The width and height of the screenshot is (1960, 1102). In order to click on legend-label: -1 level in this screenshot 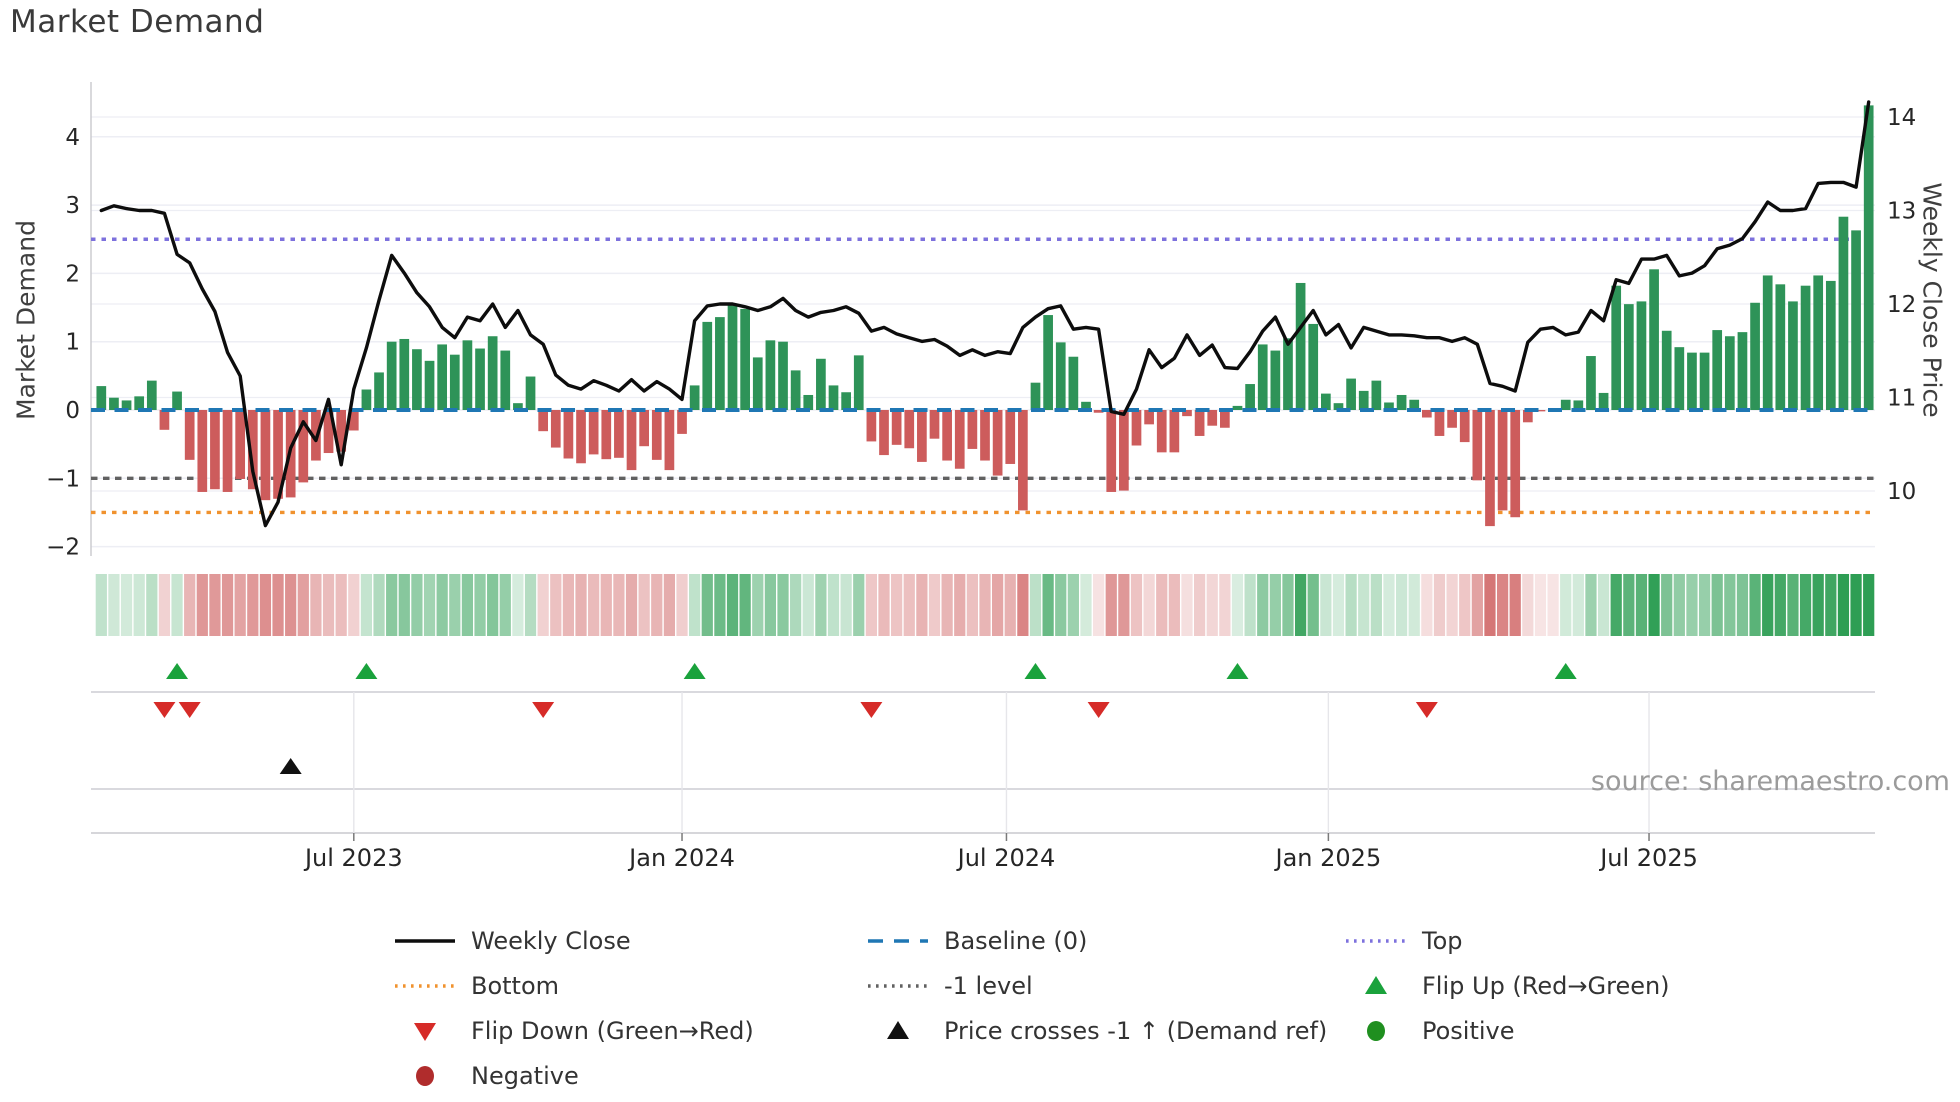, I will do `click(988, 986)`.